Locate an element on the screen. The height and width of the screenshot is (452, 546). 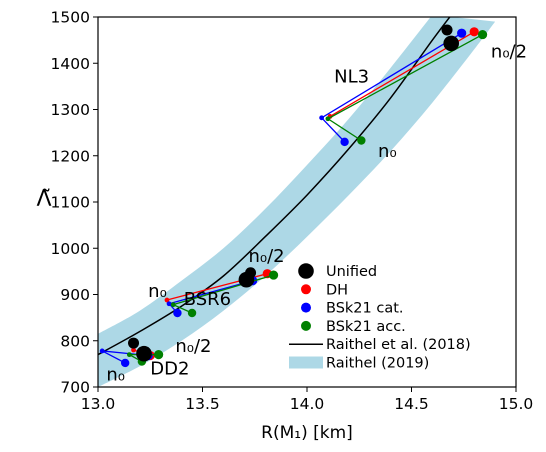
x-tick-label: 14.0 is located at coordinates (307, 404).